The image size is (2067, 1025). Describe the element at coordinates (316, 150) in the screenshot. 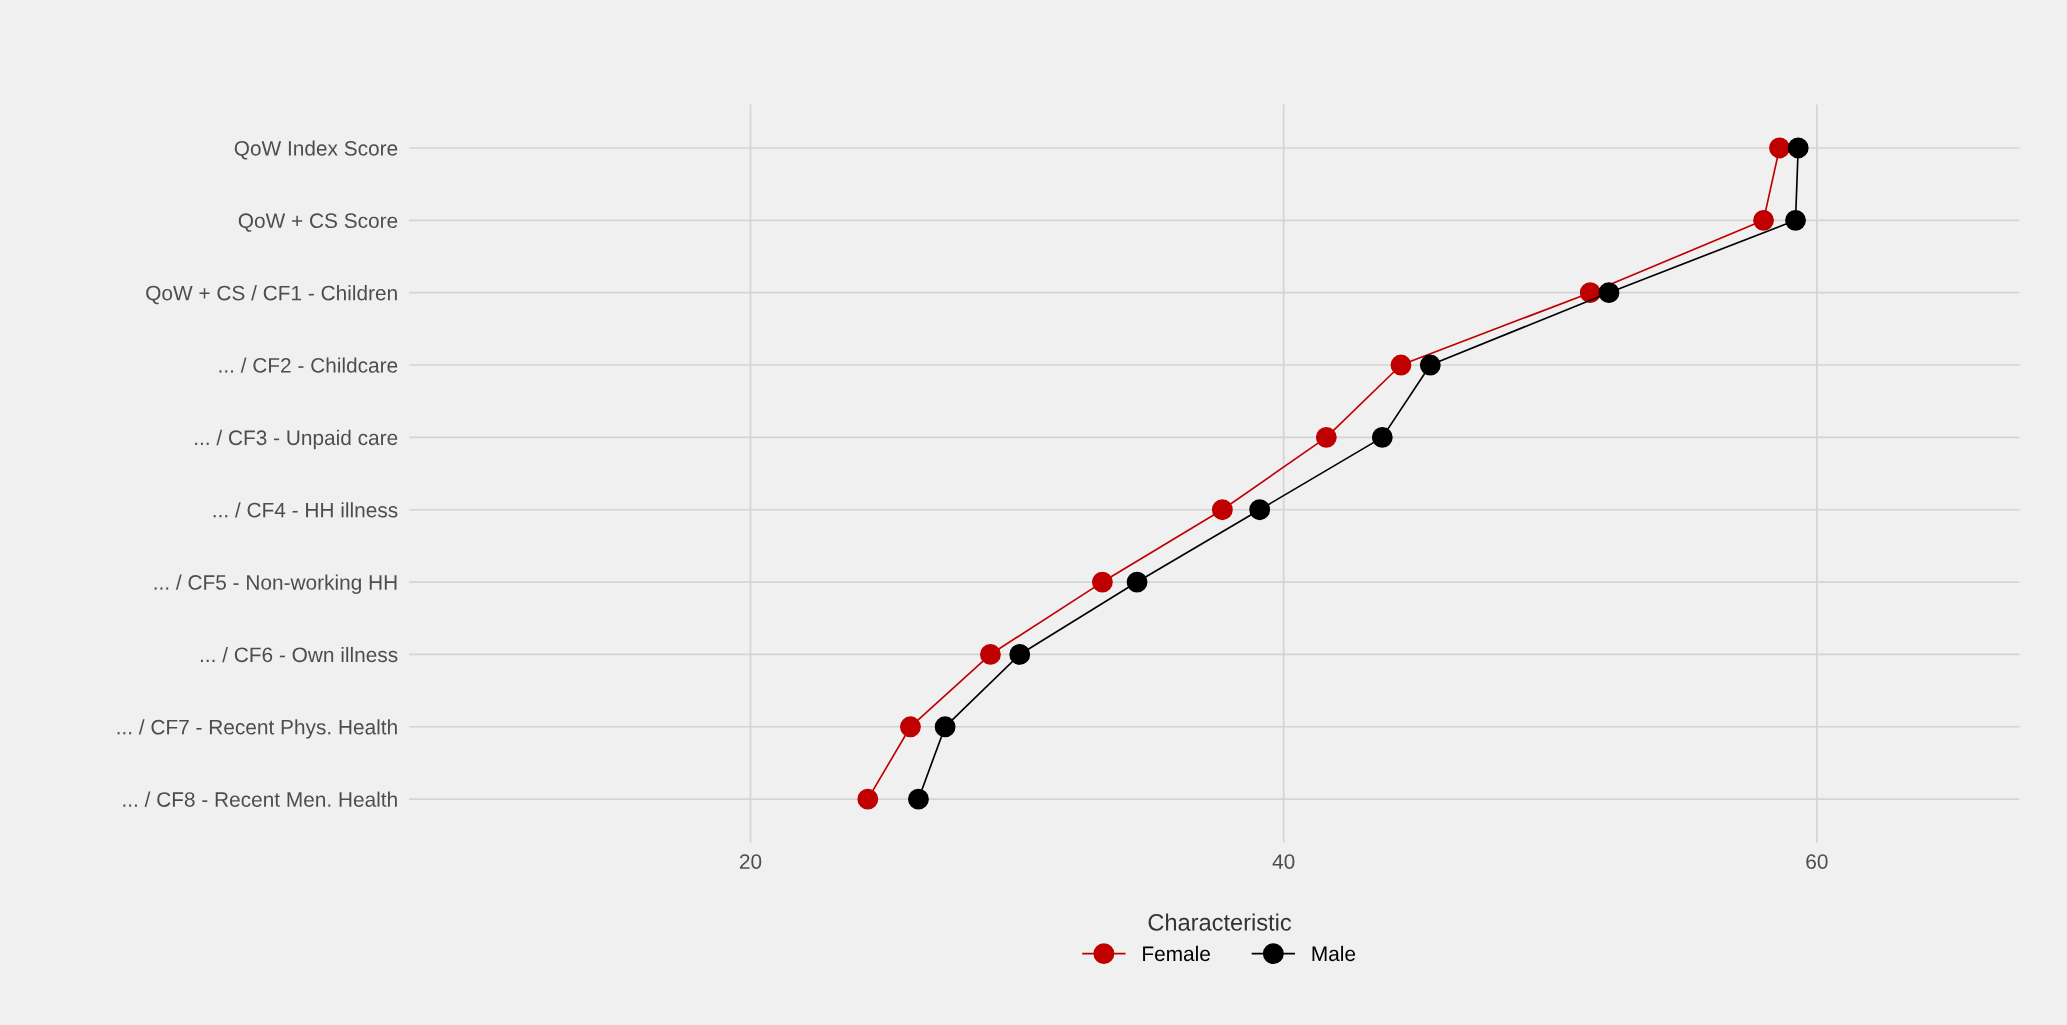

I see `y-tick-label: QoW Index Score` at that location.